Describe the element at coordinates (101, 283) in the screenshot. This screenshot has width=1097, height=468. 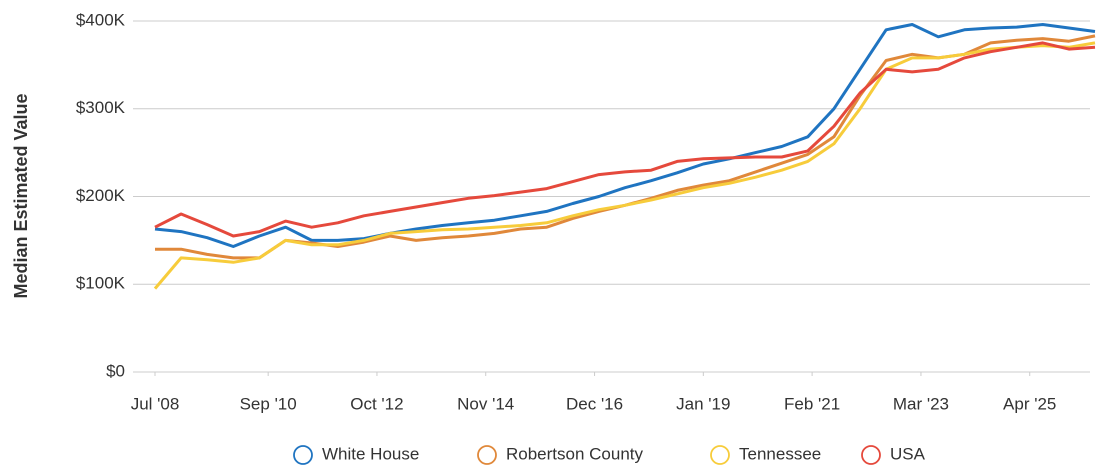
I see `y-tick-label: $100K` at that location.